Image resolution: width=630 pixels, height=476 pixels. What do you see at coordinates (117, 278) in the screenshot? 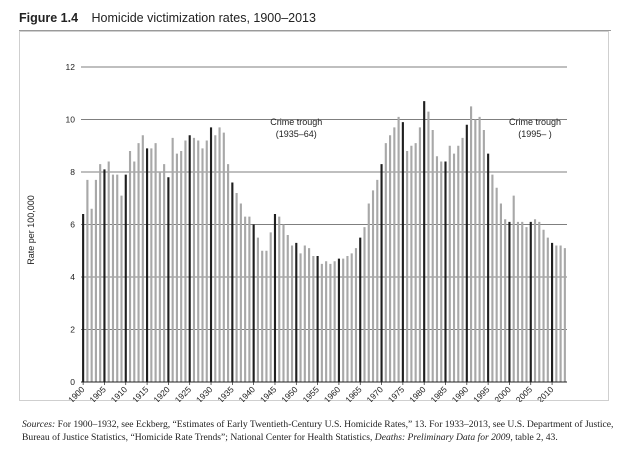
I see `bar-1908` at bounding box center [117, 278].